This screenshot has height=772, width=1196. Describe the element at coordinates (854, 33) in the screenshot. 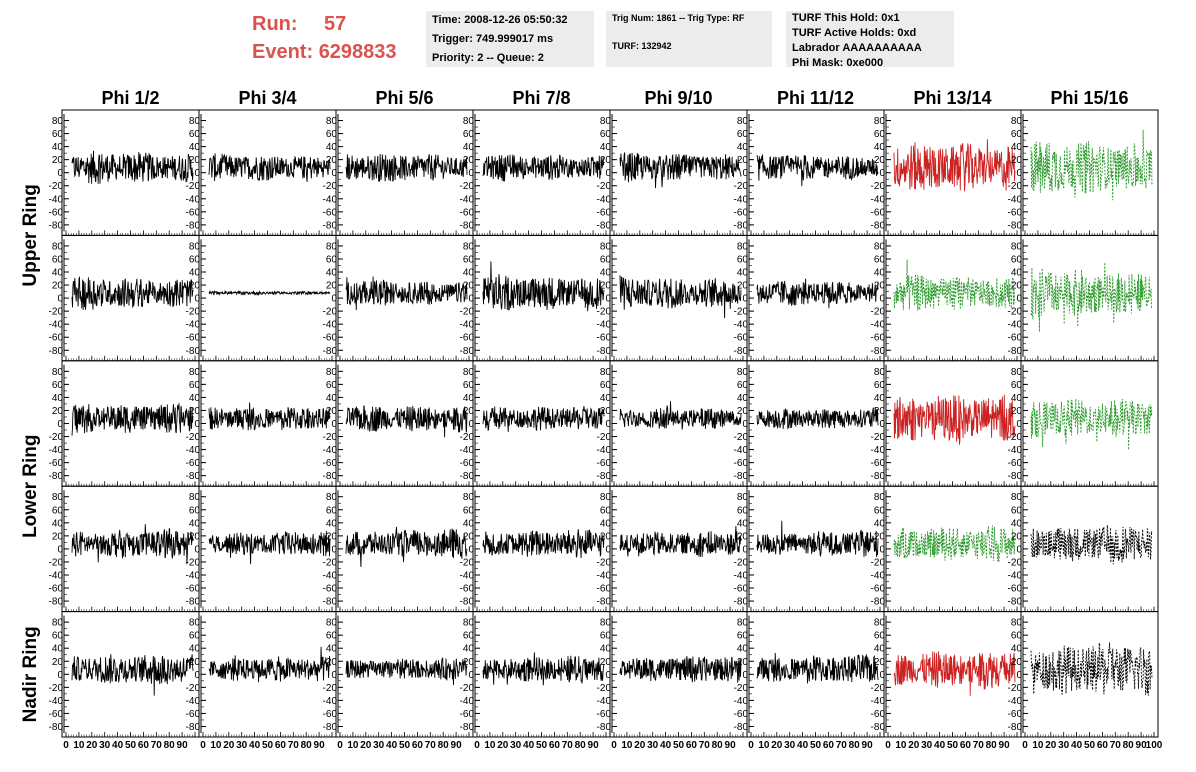

I see `turf-active-holds-text: TURF Active Holds: 0xd` at that location.